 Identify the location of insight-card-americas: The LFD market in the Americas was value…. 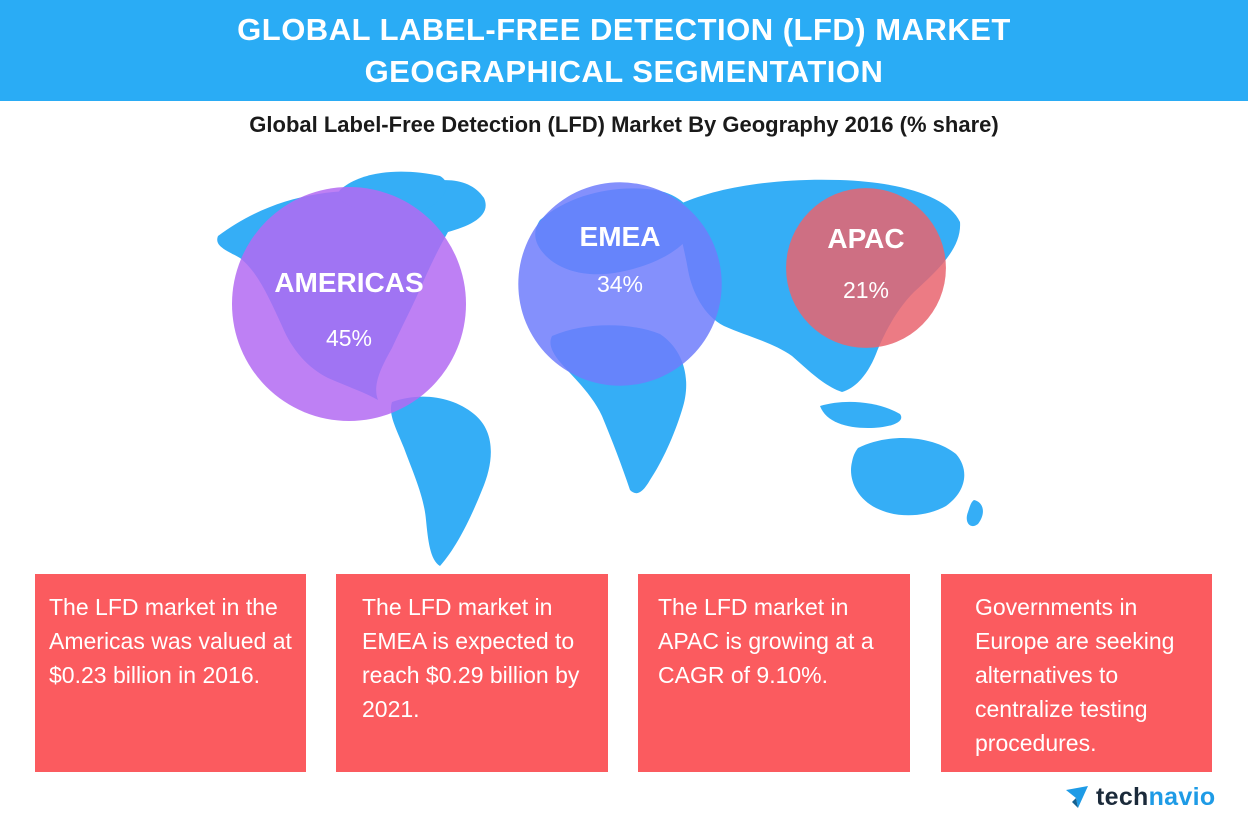
(170, 673).